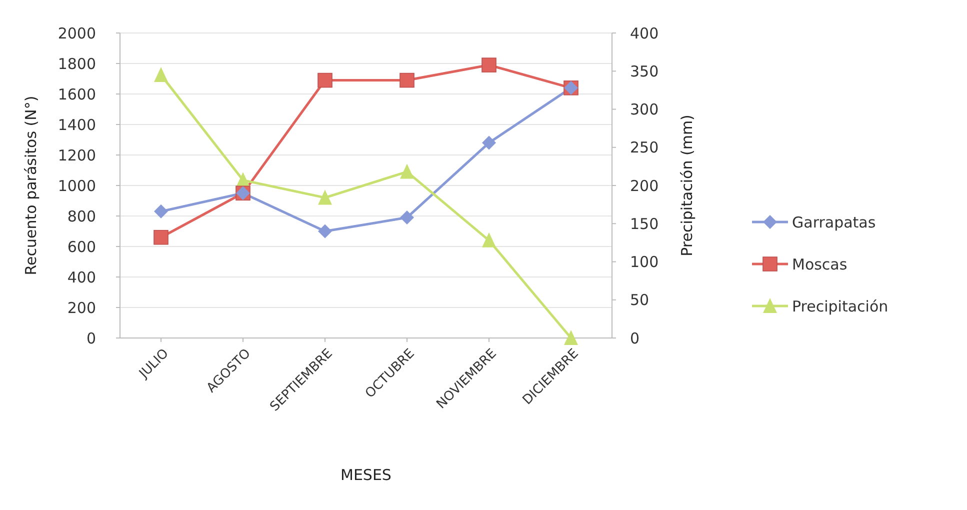 The height and width of the screenshot is (510, 967). What do you see at coordinates (644, 262) in the screenshot?
I see `y2-tick-label: 100` at bounding box center [644, 262].